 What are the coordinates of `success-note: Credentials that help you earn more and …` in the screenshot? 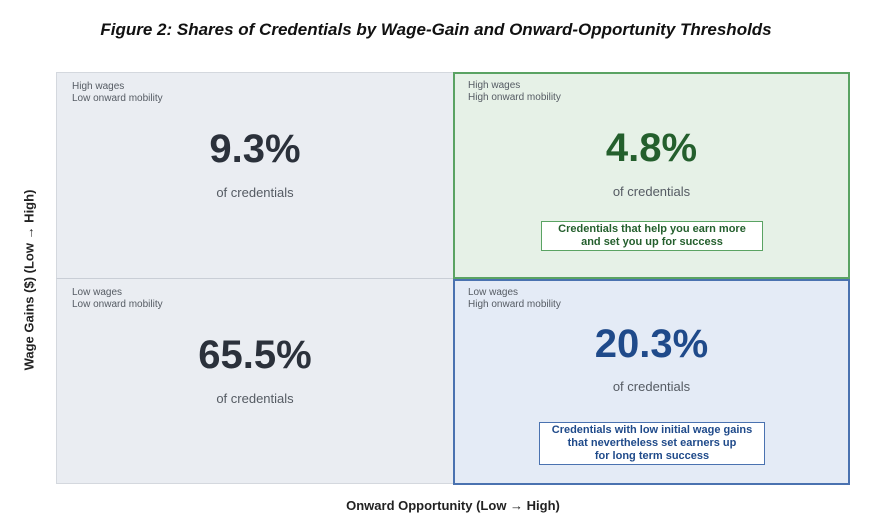 It's located at (652, 236).